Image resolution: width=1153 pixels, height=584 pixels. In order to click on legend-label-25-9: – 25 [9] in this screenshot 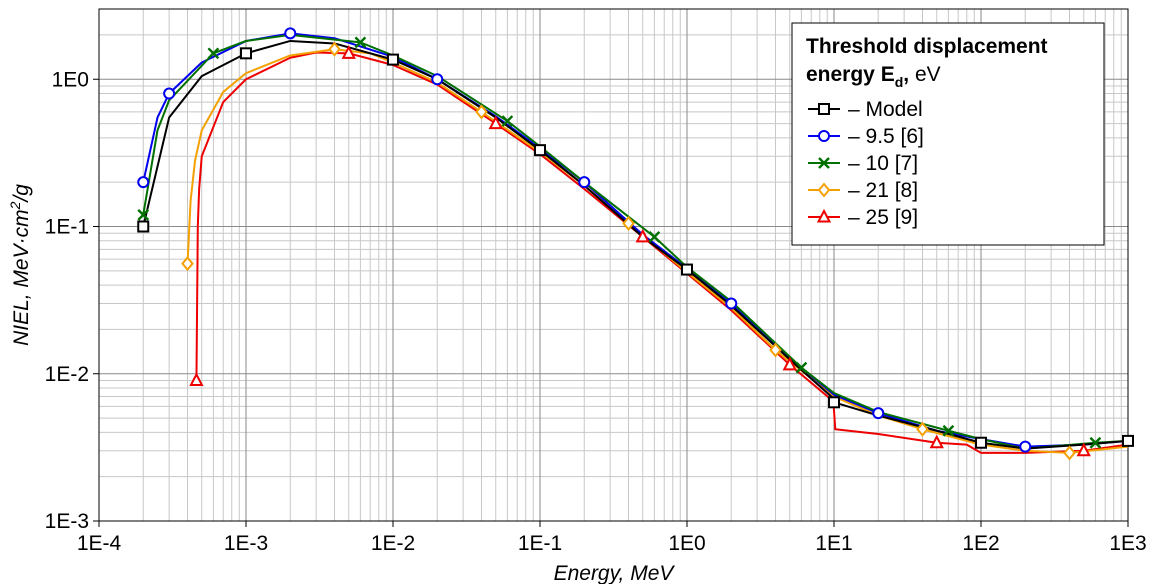, I will do `click(883, 217)`.